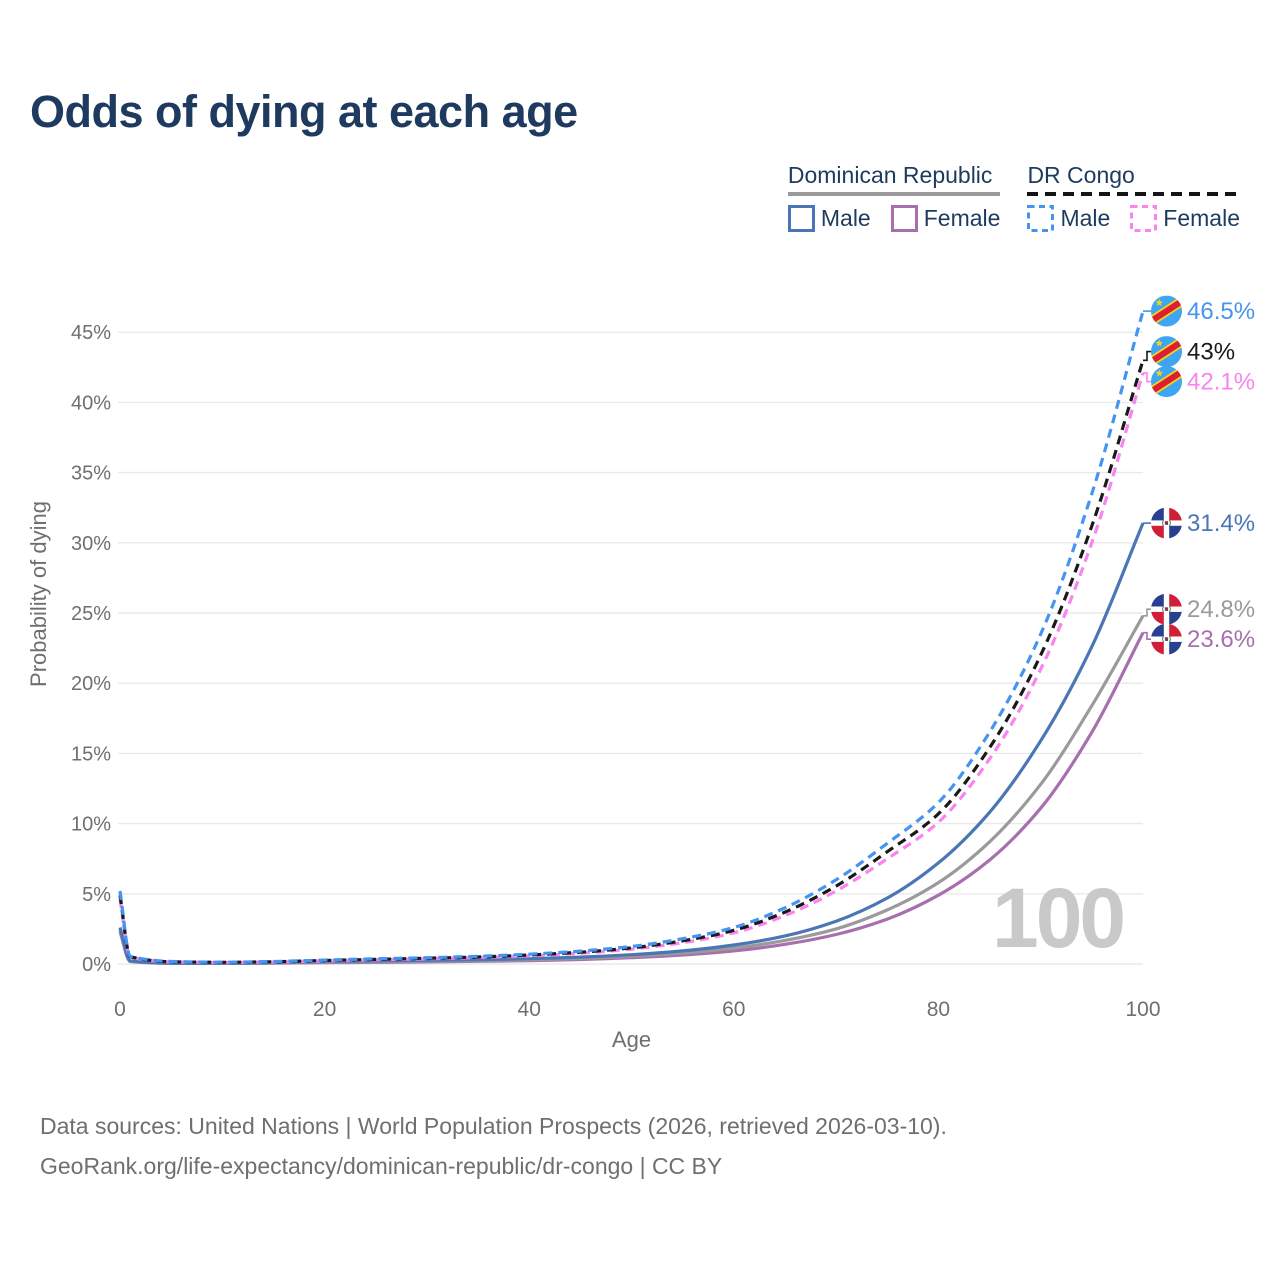 This screenshot has height=1280, width=1280. I want to click on y-tick-label-45: 45%, so click(91, 333).